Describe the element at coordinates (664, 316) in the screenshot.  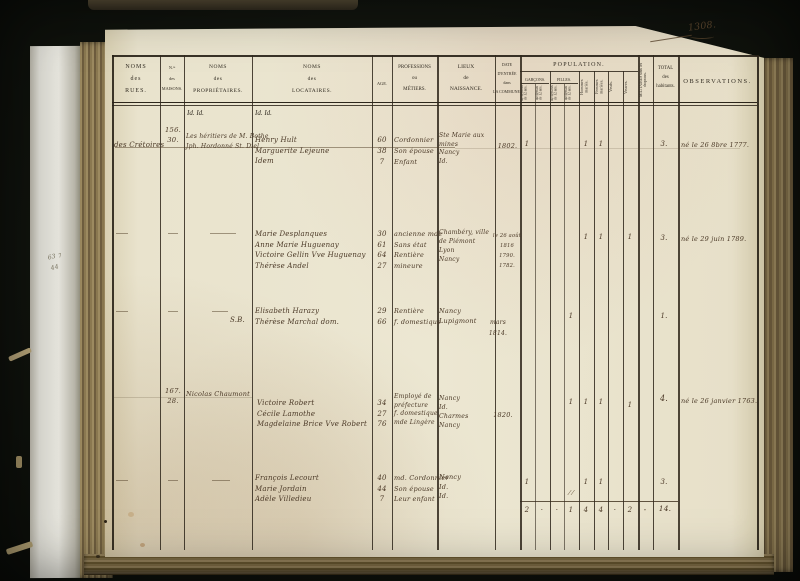
I see `group-total: 1.` at that location.